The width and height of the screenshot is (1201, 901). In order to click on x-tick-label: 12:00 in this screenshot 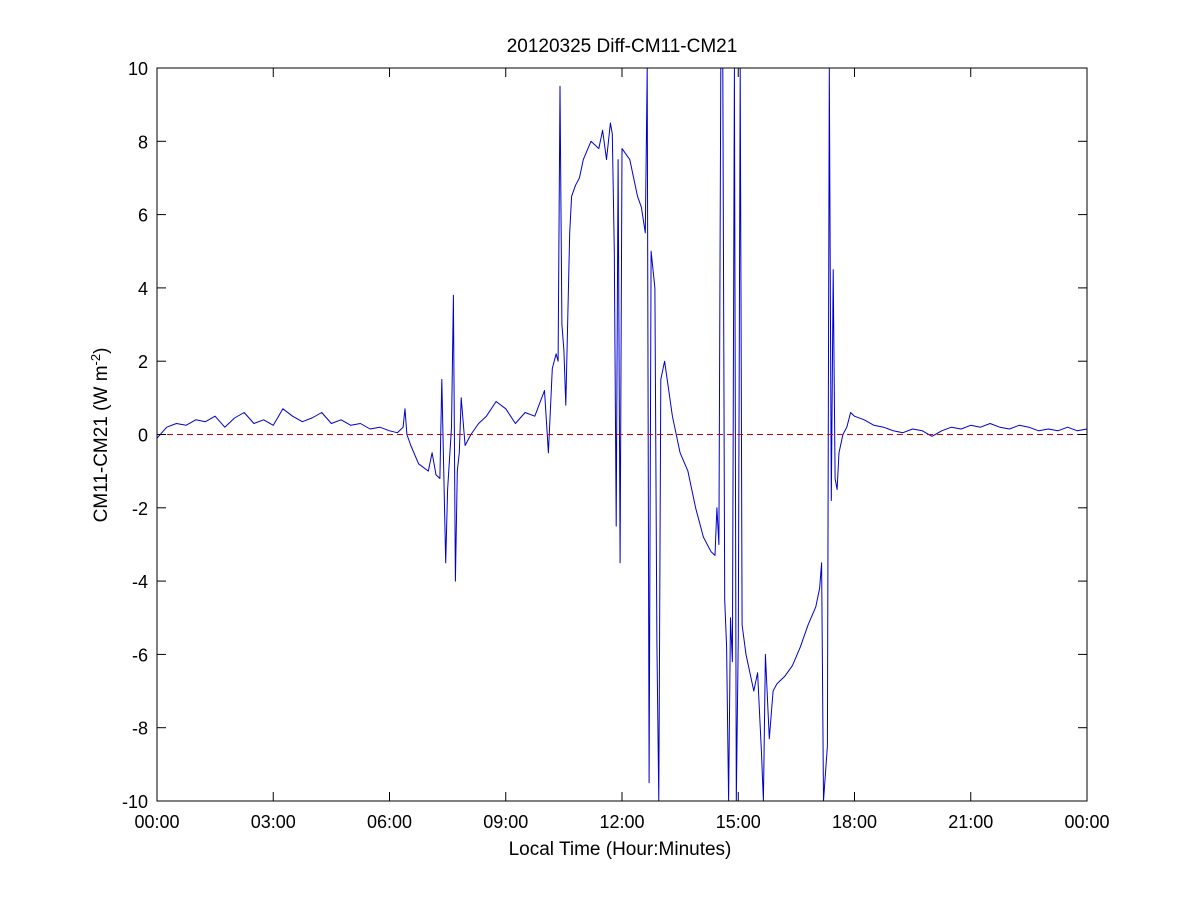, I will do `click(621, 822)`.